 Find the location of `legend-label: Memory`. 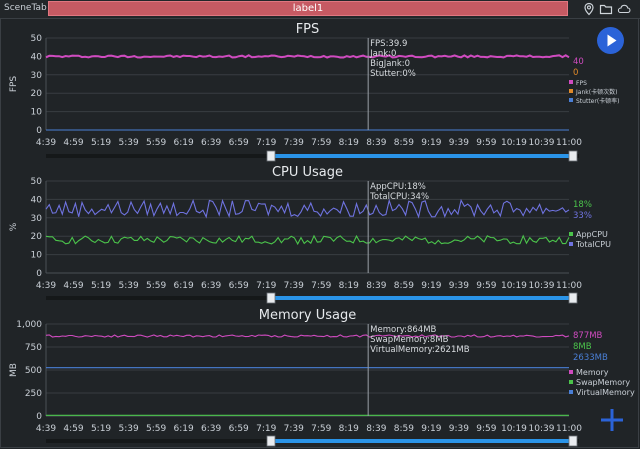

legend-label: Memory is located at coordinates (592, 372).